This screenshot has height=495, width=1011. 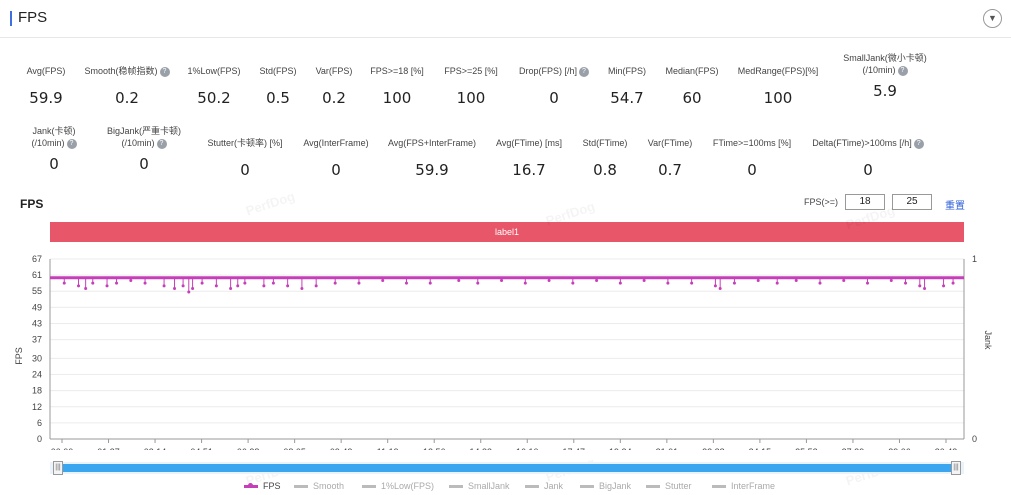 What do you see at coordinates (37, 275) in the screenshot?
I see `y-tick-label: 61` at bounding box center [37, 275].